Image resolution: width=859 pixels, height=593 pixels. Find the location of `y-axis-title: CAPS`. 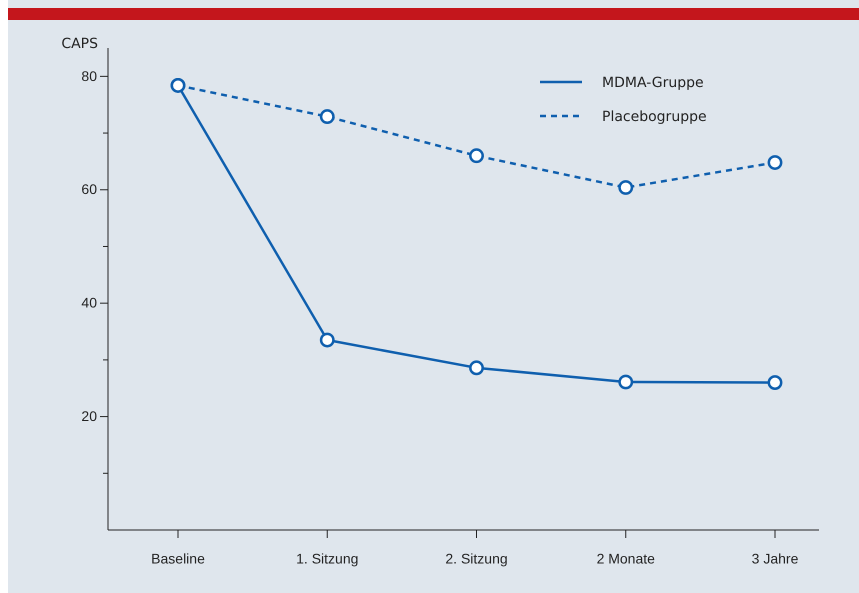

y-axis-title: CAPS is located at coordinates (79, 44).